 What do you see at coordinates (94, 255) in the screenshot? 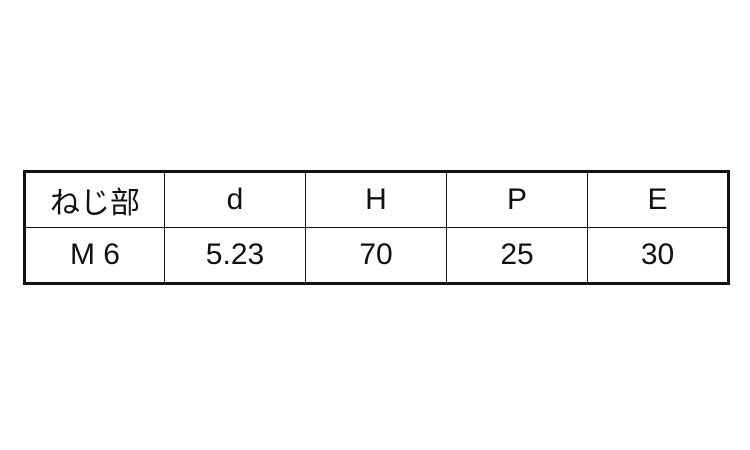
I see `cell-thread: M 6` at bounding box center [94, 255].